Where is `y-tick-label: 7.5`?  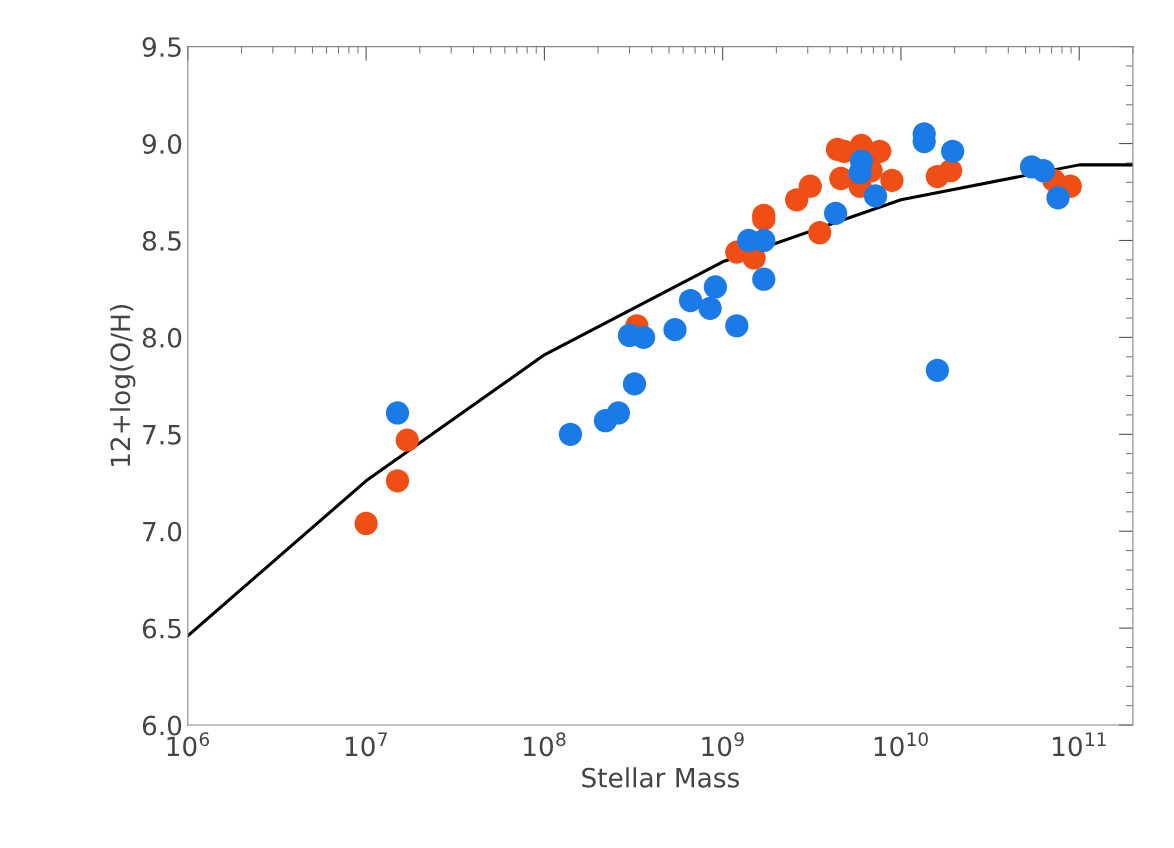 y-tick-label: 7.5 is located at coordinates (162, 435).